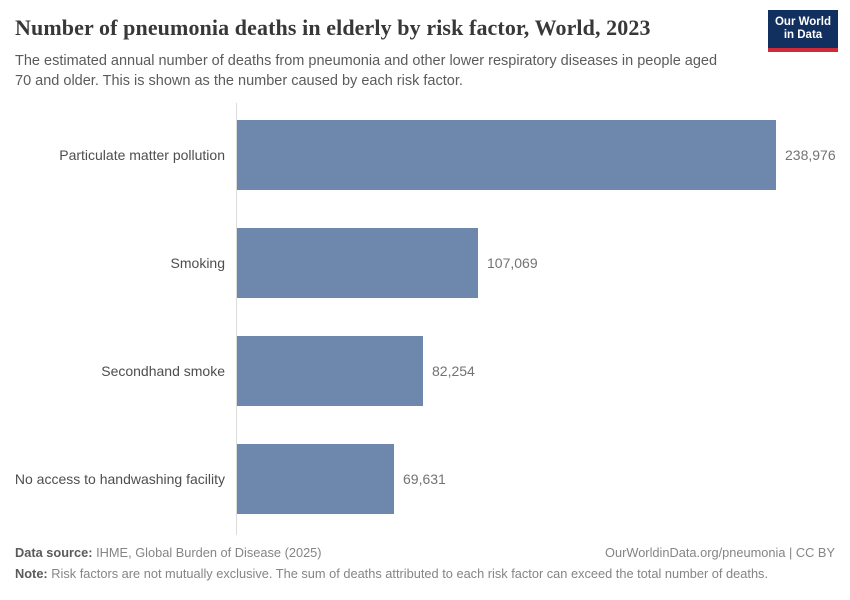  What do you see at coordinates (31, 573) in the screenshot?
I see `note-label: Note:` at bounding box center [31, 573].